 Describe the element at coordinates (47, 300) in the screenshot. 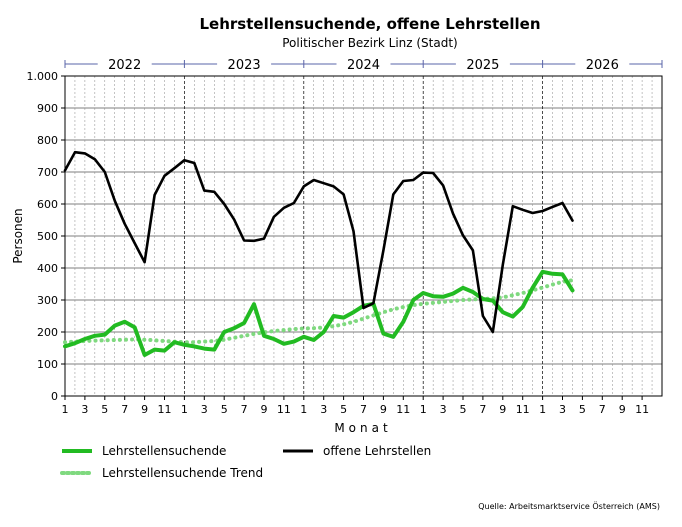

I see `y-tick-label: 300` at that location.